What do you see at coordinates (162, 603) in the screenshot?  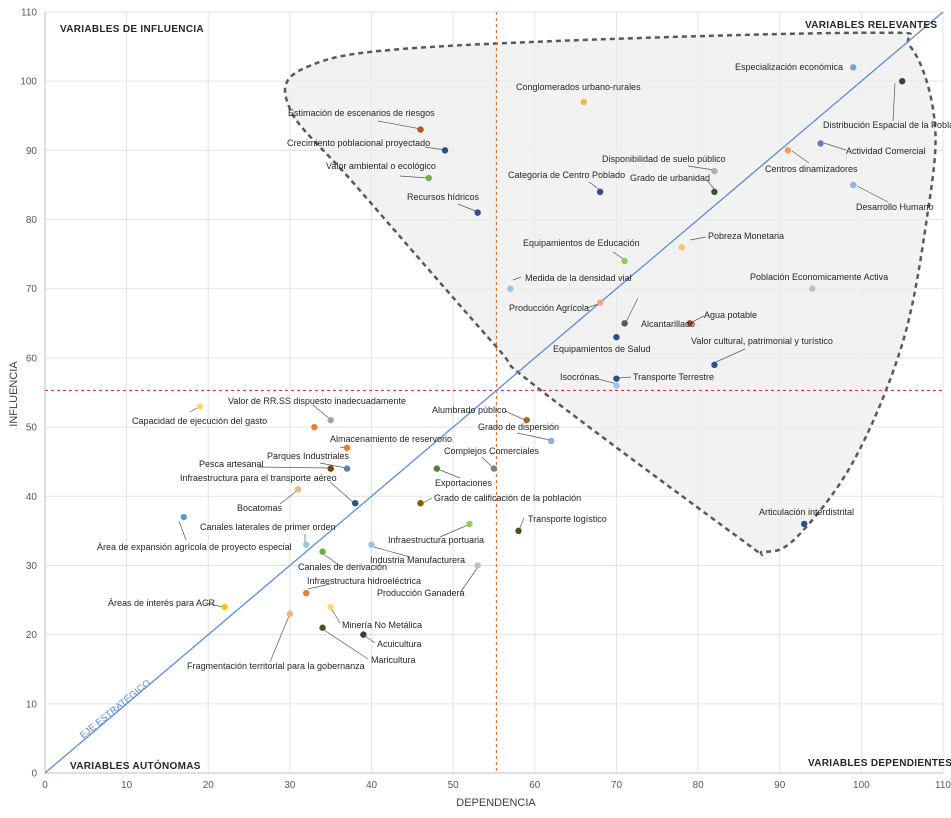 I see `point-label: Áreas de interés para ACR` at bounding box center [162, 603].